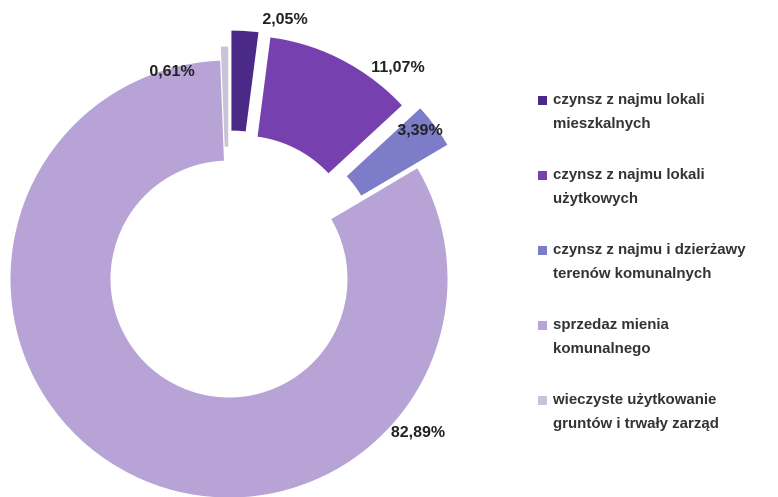 Image resolution: width=778 pixels, height=497 pixels. What do you see at coordinates (397, 67) in the screenshot?
I see `data-label: 11,07%` at bounding box center [397, 67].